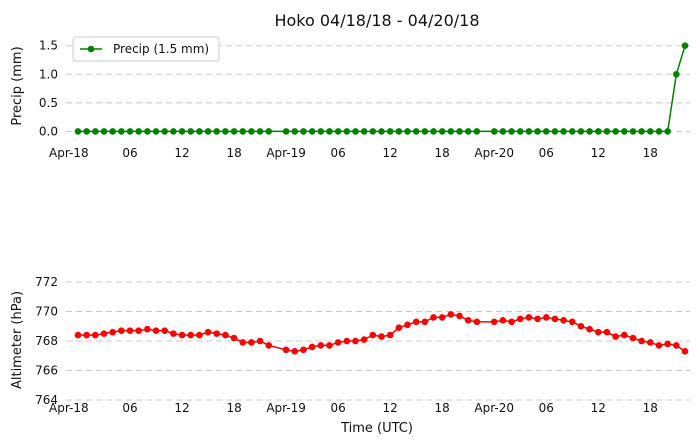  What do you see at coordinates (91, 49) in the screenshot?
I see `legend-marker` at bounding box center [91, 49].